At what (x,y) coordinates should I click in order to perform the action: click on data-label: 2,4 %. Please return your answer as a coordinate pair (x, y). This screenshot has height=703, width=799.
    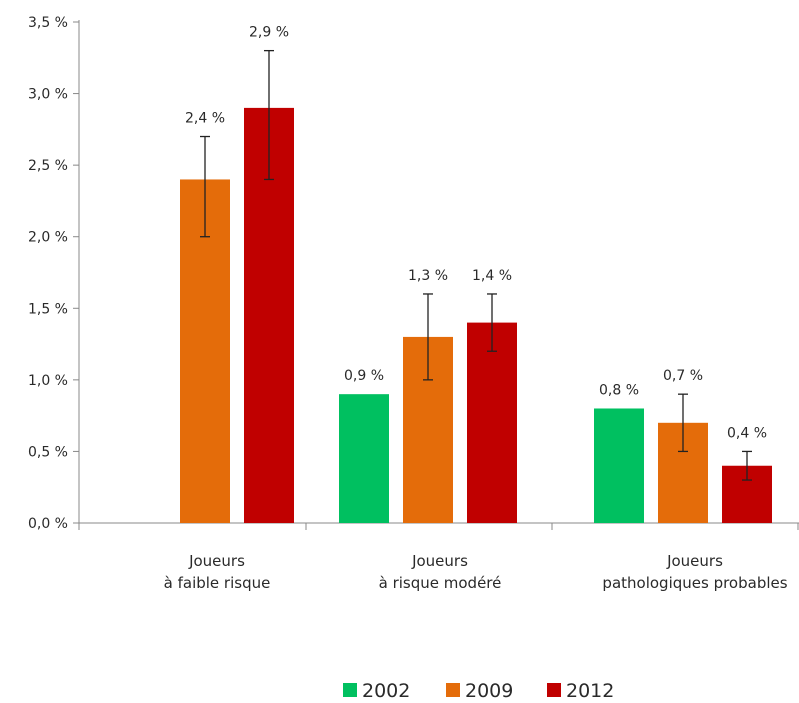
    Looking at the image, I should click on (205, 119).